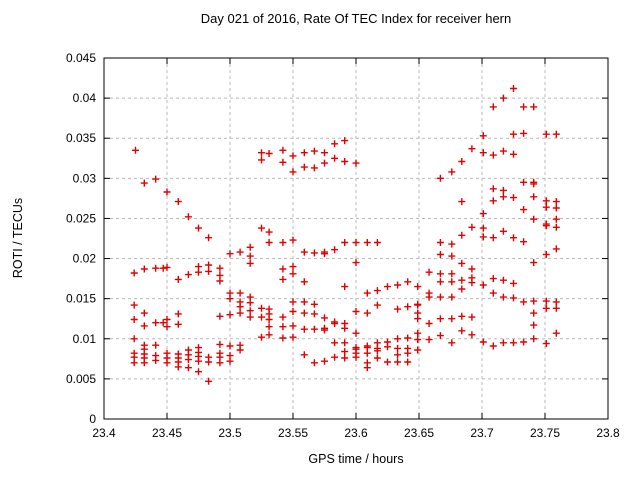 This screenshot has height=480, width=640. I want to click on x-tick-label: 23.8, so click(608, 433).